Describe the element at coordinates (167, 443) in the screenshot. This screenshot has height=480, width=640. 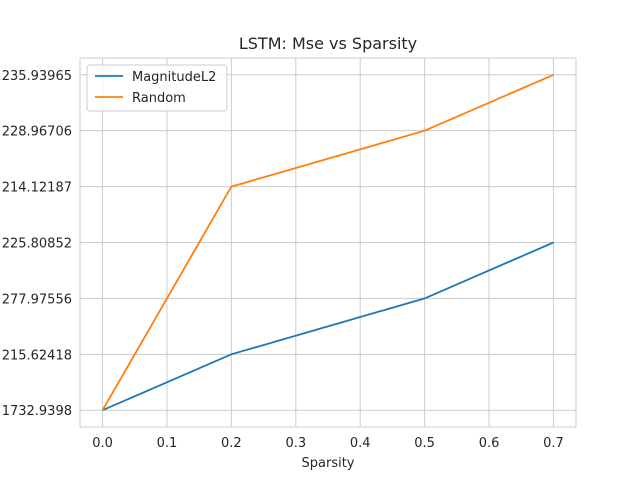
I see `x-tick-label: 0.1` at that location.